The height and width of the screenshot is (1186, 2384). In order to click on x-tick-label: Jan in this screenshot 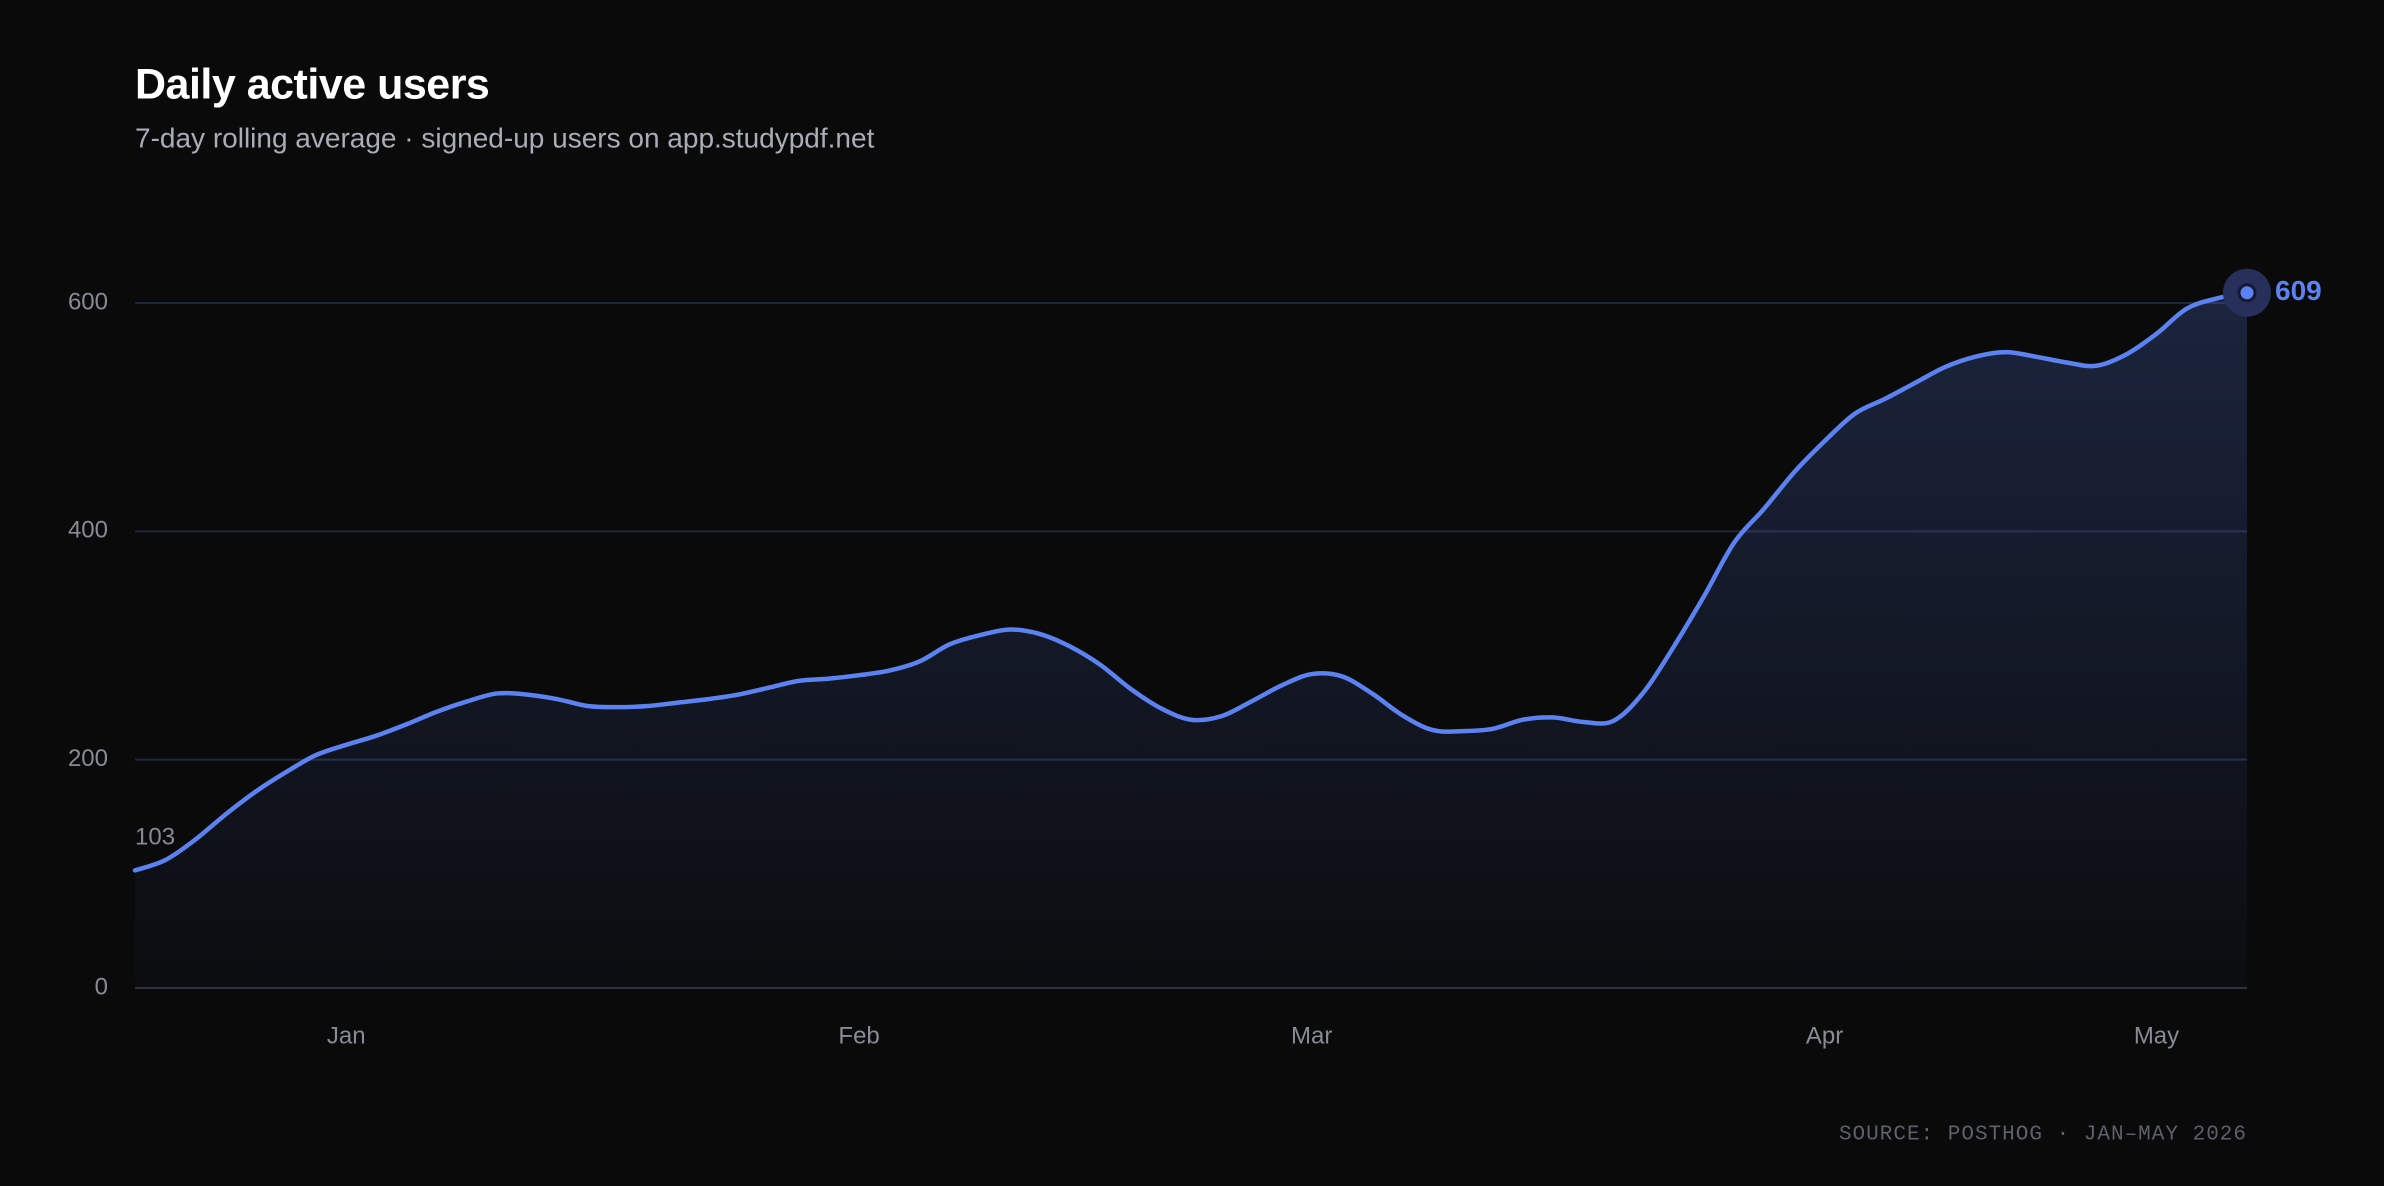, I will do `click(346, 1035)`.